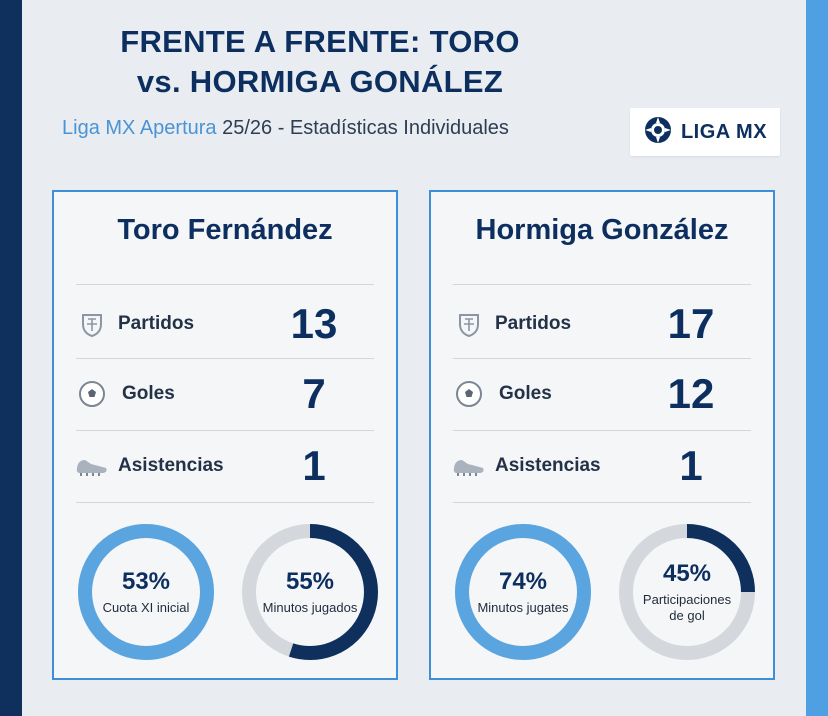 The height and width of the screenshot is (716, 828). I want to click on liga-mx-logo: LIGA MX, so click(705, 132).